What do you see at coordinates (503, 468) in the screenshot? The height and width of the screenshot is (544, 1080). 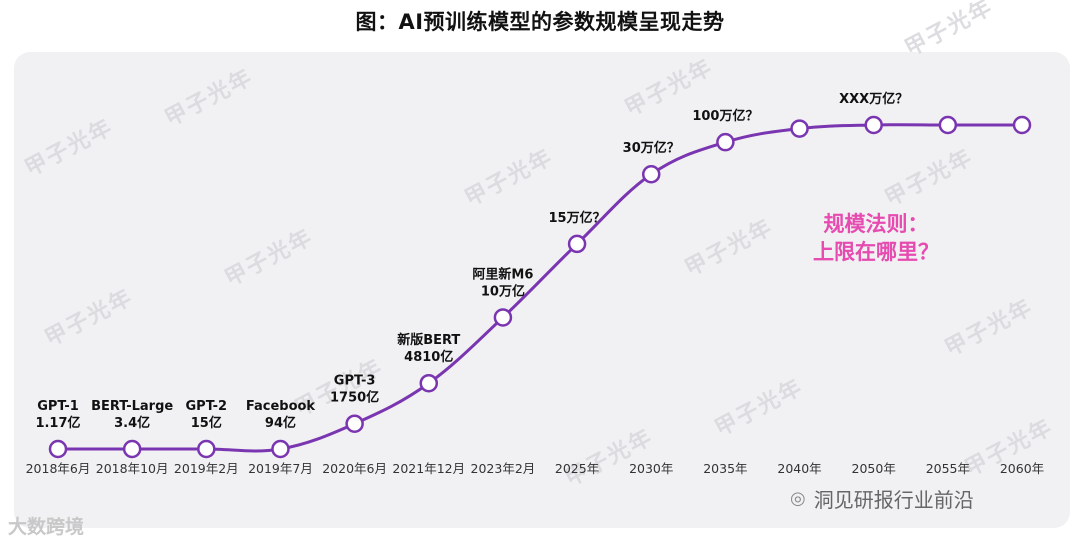 I see `x-tick-label: 2023年2月` at bounding box center [503, 468].